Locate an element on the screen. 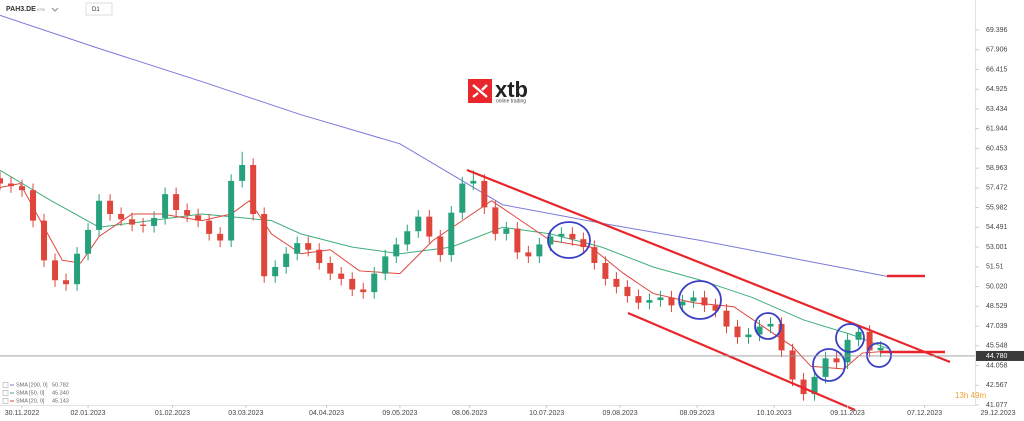  y-tick-label: 63.434 is located at coordinates (997, 109).